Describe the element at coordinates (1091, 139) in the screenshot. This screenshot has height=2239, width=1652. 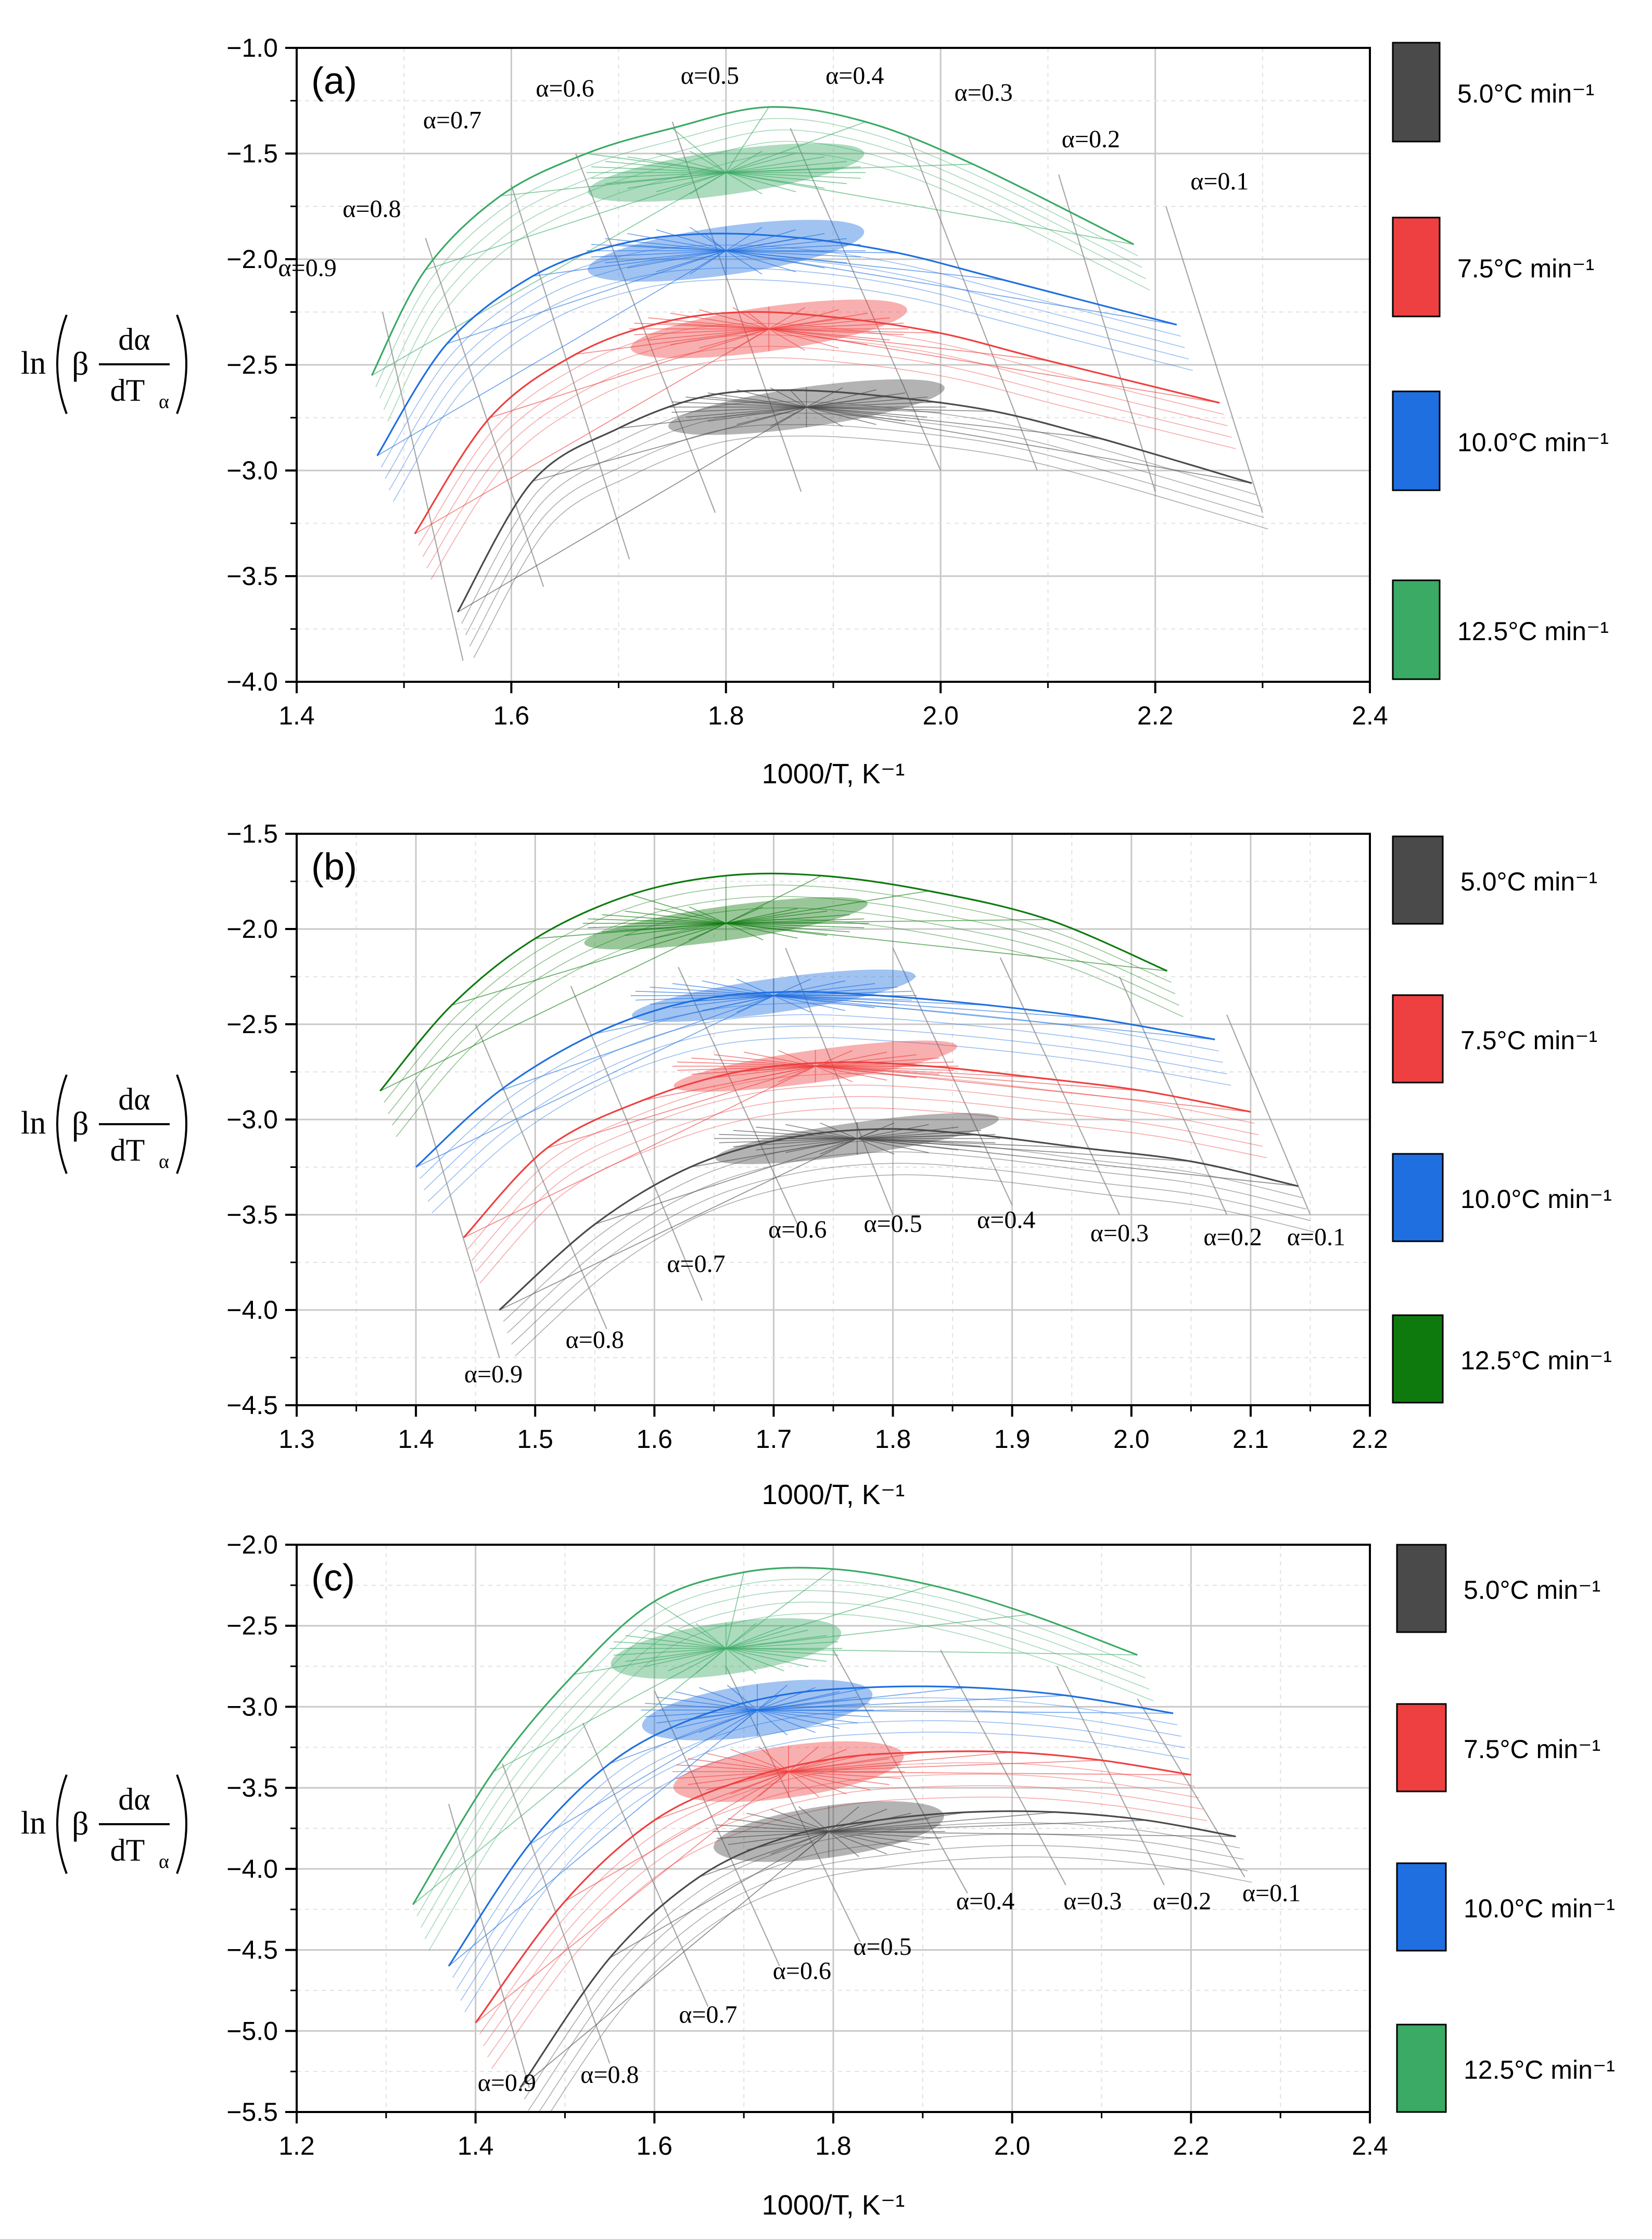
I see `alpha-label: α=0.2` at that location.